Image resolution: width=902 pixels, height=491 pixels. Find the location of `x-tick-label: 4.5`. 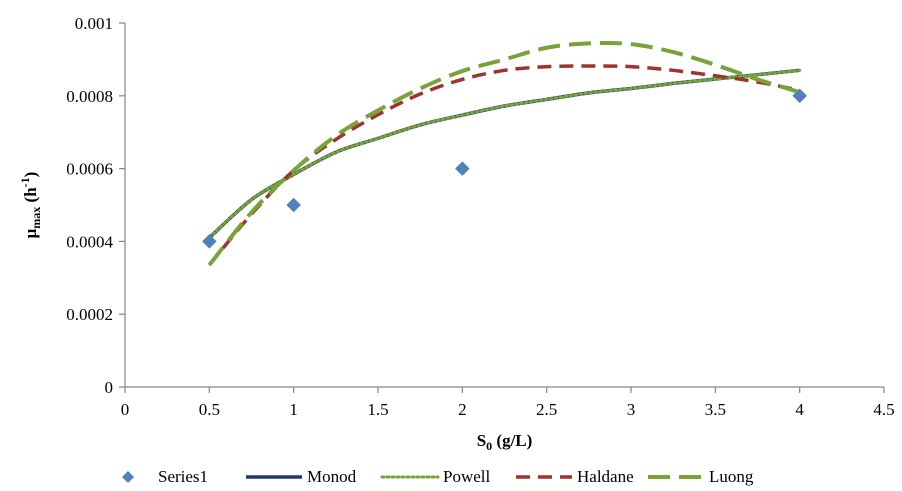

x-tick-label: 4.5 is located at coordinates (883, 409).